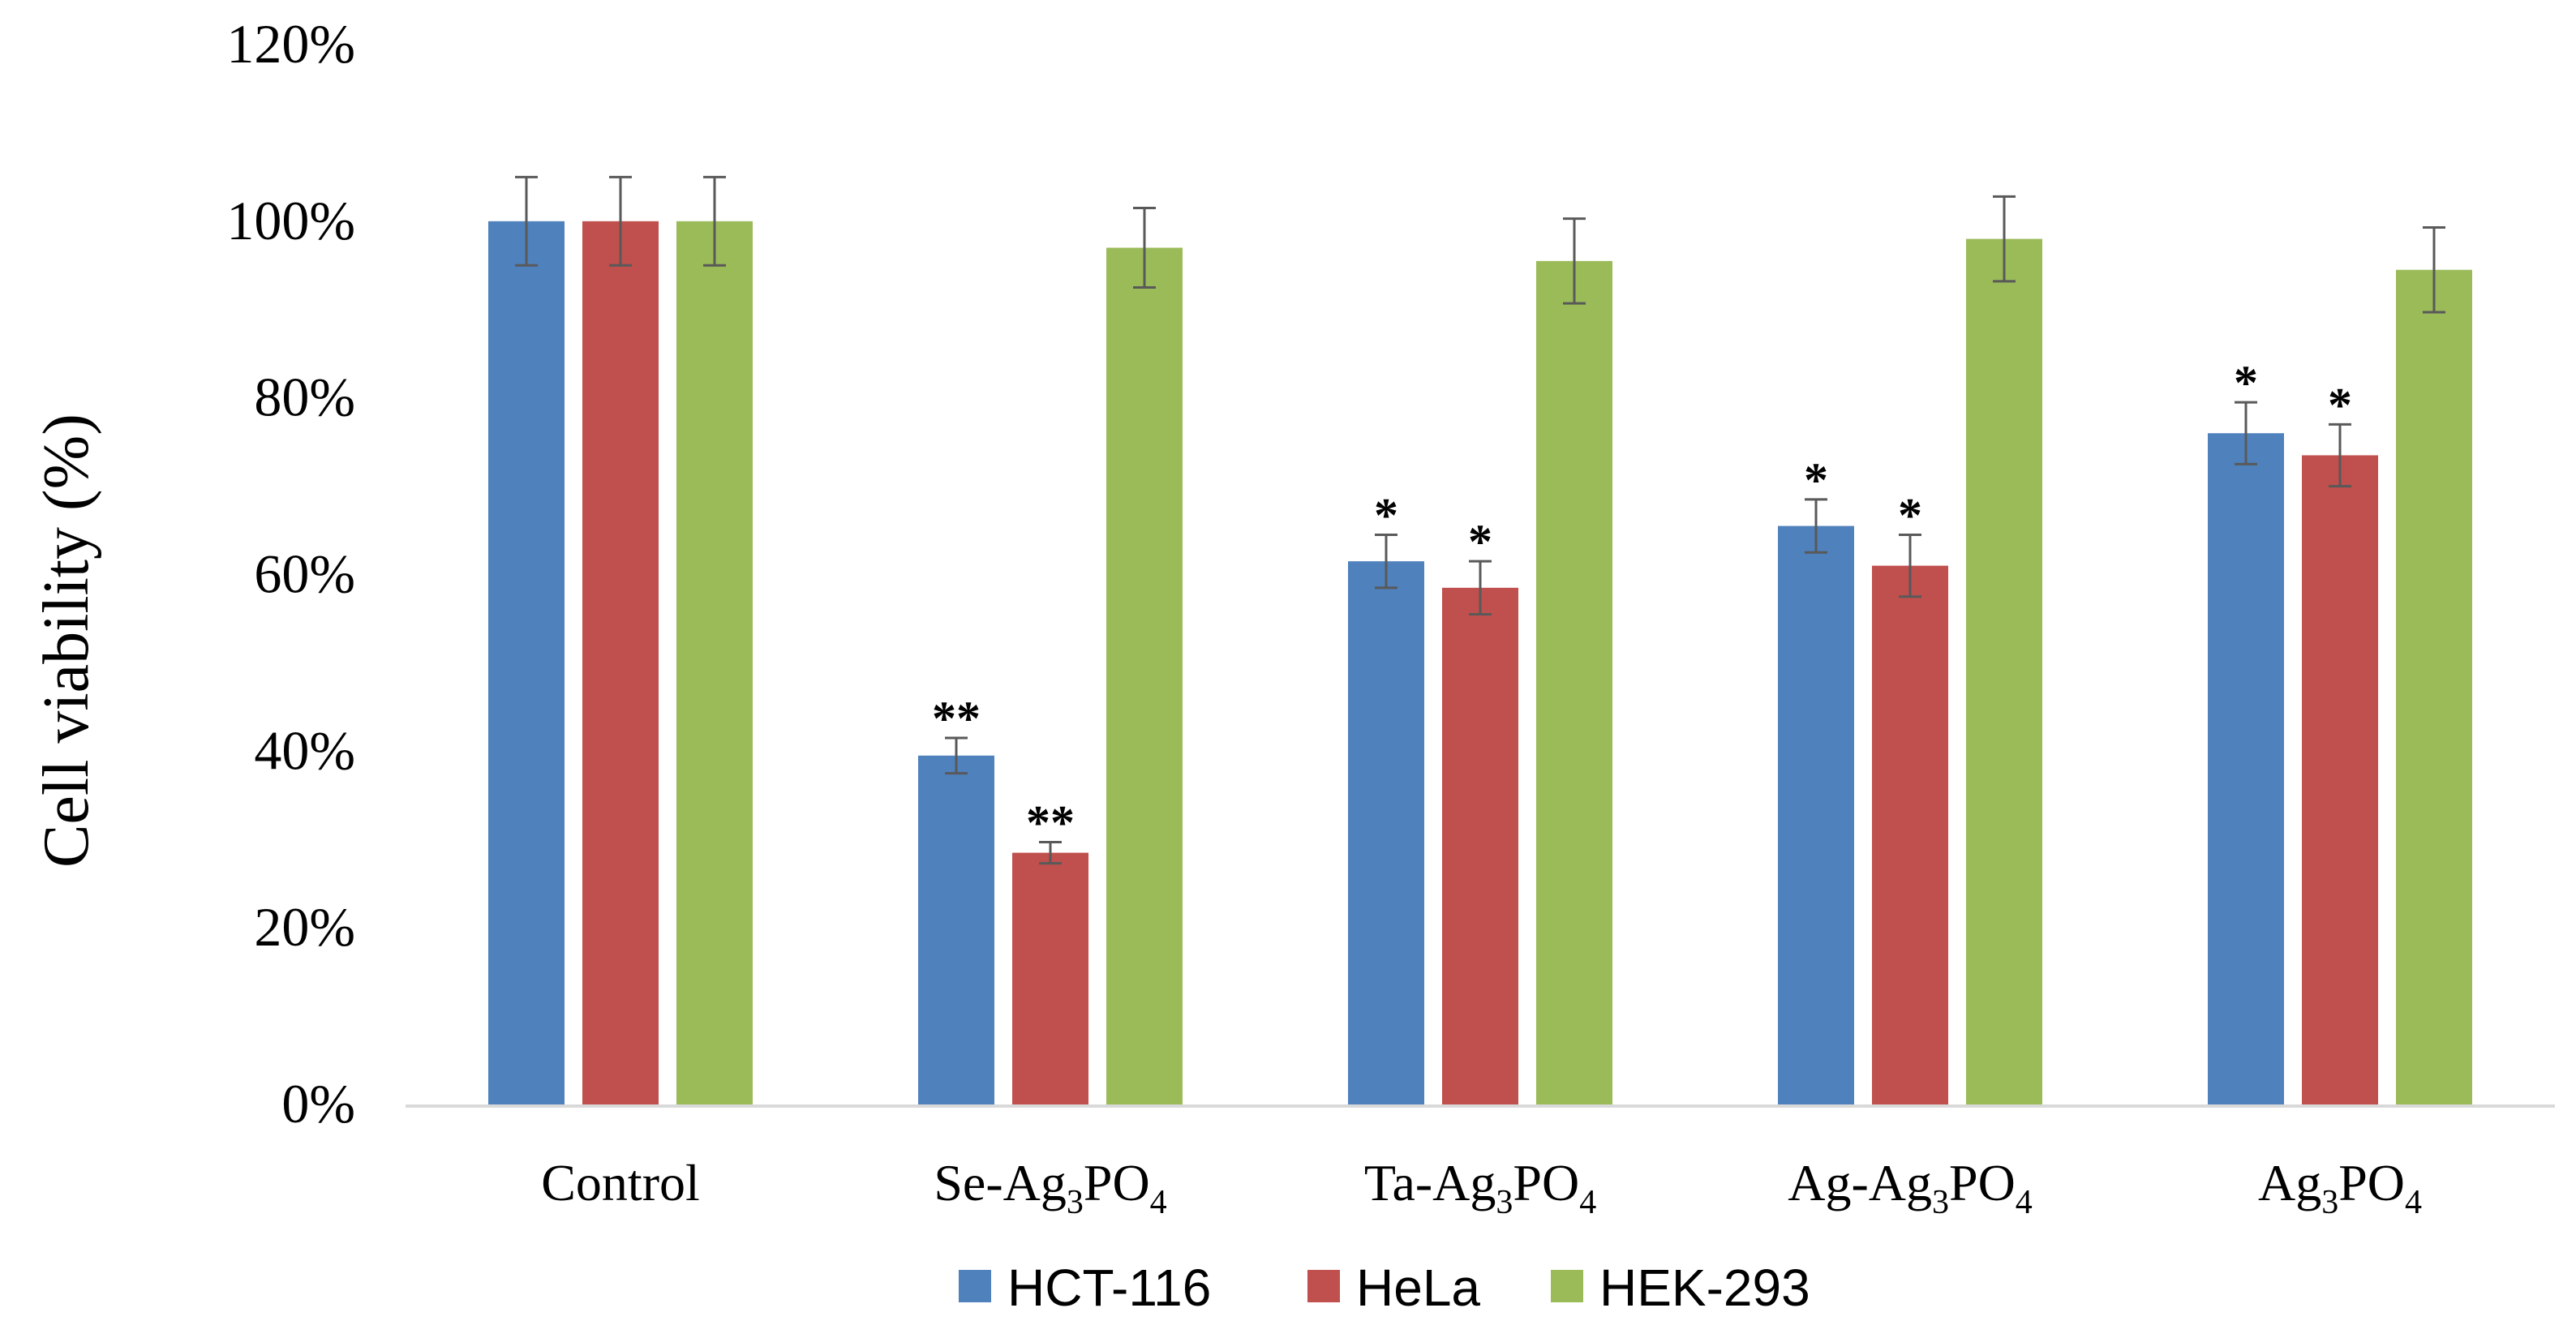 Image resolution: width=2576 pixels, height=1338 pixels. I want to click on bar-hela-ta-ag3po4, so click(1480, 845).